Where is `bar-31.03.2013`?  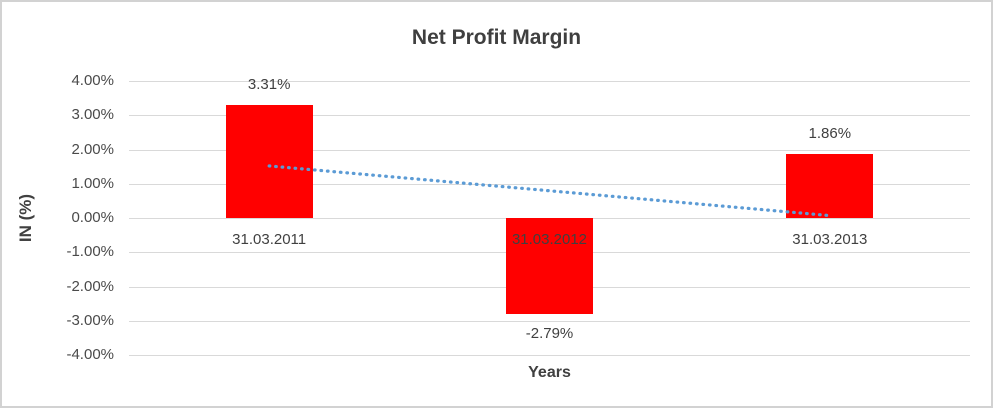
bar-31.03.2013 is located at coordinates (830, 186).